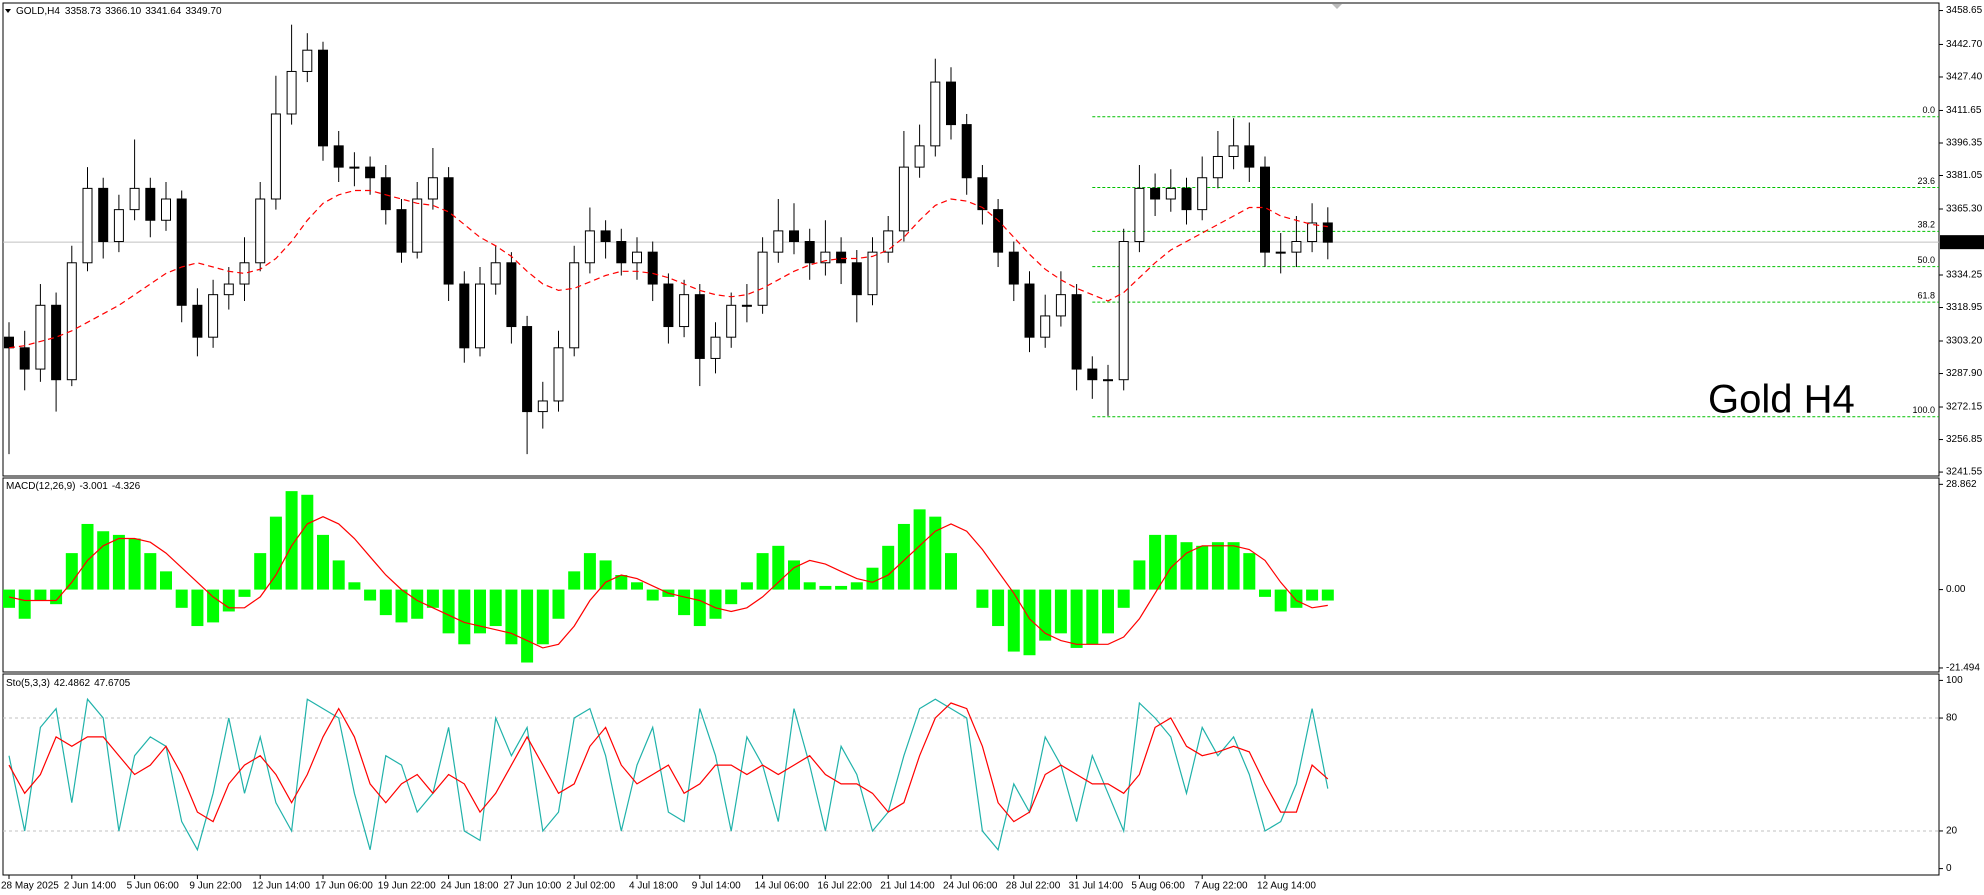 This screenshot has height=895, width=1984. I want to click on y-tick-label: 20, so click(1952, 831).